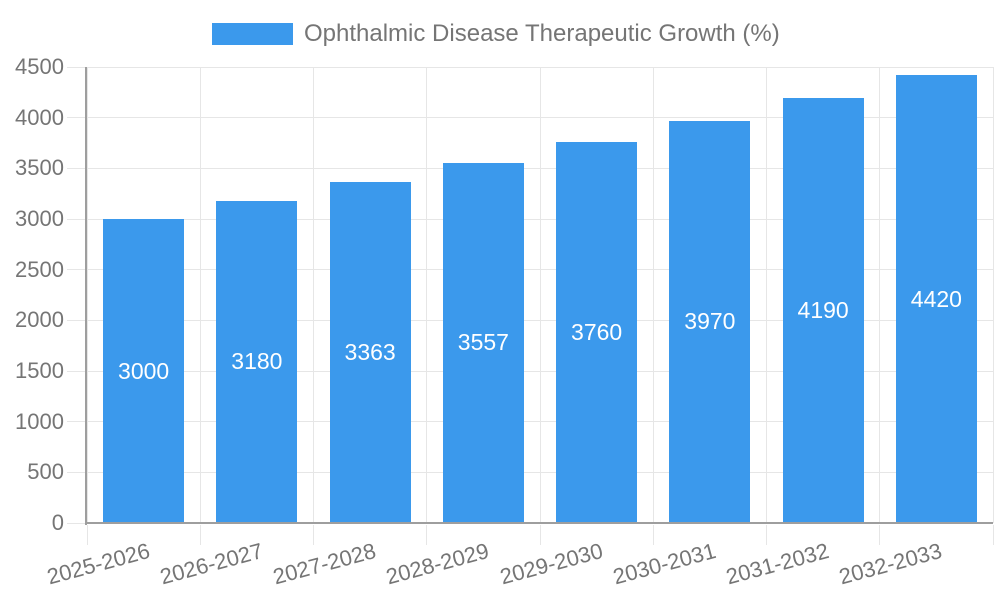 The height and width of the screenshot is (600, 1000). I want to click on bar-2025-2026: 3000, so click(144, 371).